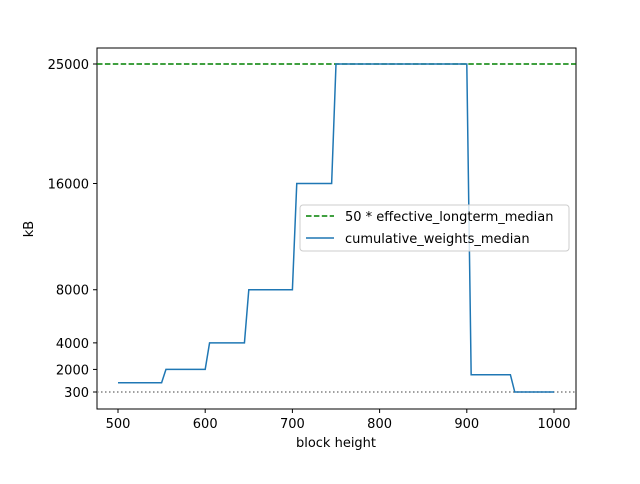  What do you see at coordinates (68, 65) in the screenshot?
I see `y-tick-label: 25000` at bounding box center [68, 65].